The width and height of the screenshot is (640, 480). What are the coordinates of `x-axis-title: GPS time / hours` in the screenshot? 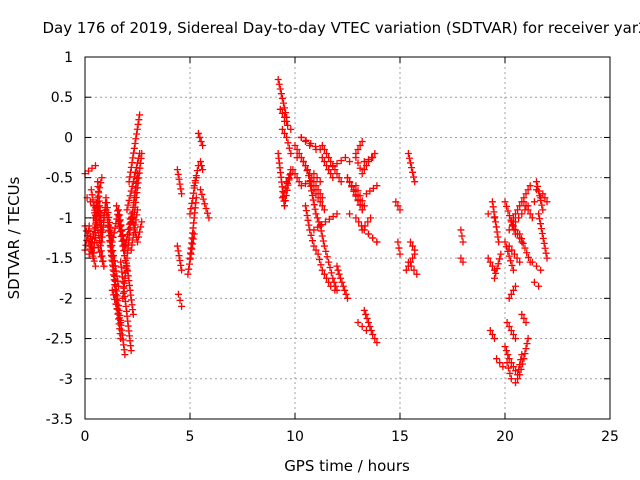 It's located at (347, 466).